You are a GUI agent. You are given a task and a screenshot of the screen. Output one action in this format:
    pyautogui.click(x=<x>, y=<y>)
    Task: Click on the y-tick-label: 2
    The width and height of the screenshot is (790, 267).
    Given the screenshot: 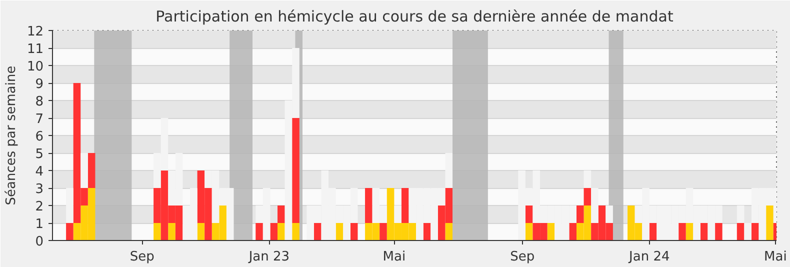 What is the action you would take?
    pyautogui.click(x=39, y=207)
    